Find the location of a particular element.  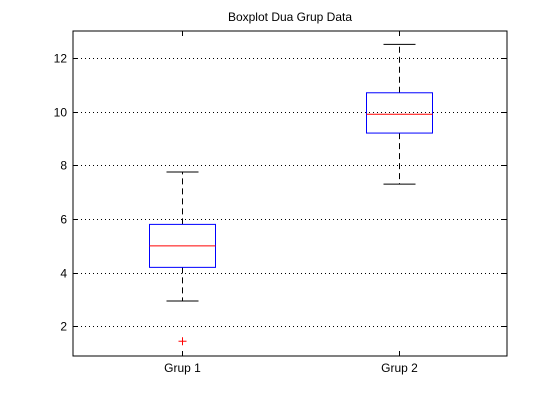

iqr-box is located at coordinates (399, 113).